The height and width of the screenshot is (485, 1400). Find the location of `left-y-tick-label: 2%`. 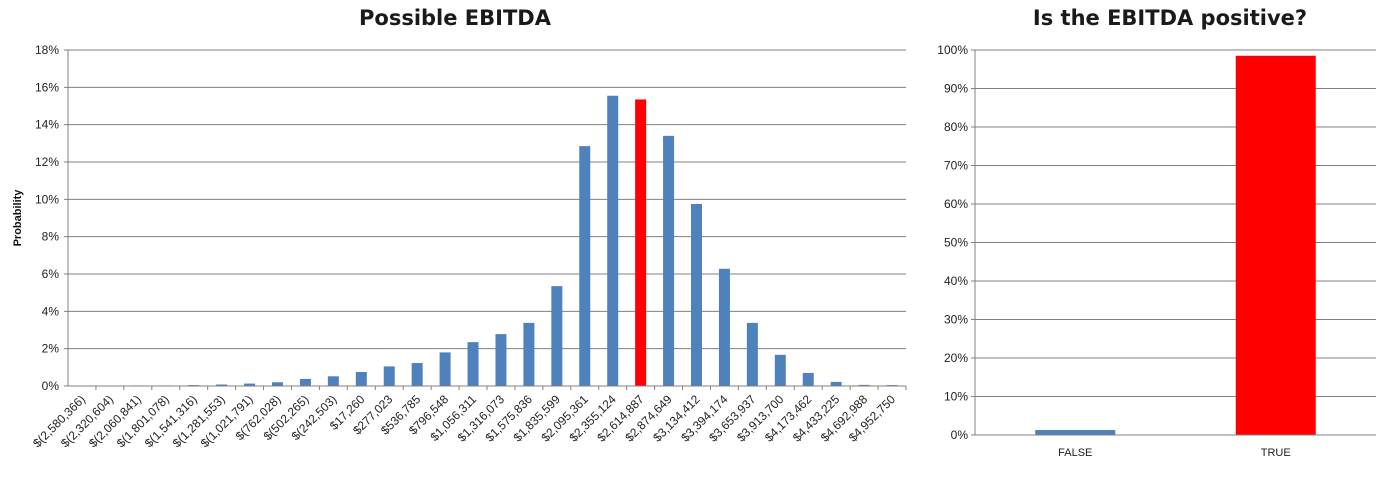

left-y-tick-label: 2% is located at coordinates (51, 349).